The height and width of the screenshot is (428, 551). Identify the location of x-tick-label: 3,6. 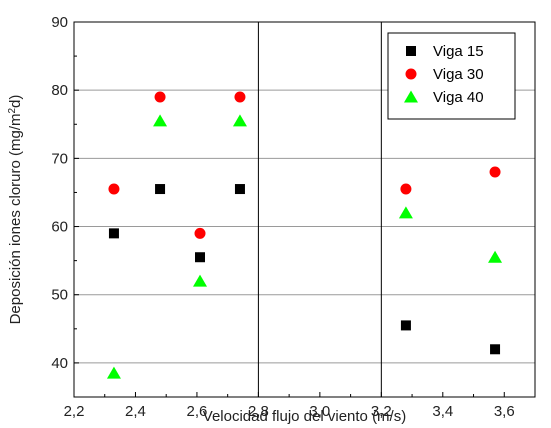
(504, 411).